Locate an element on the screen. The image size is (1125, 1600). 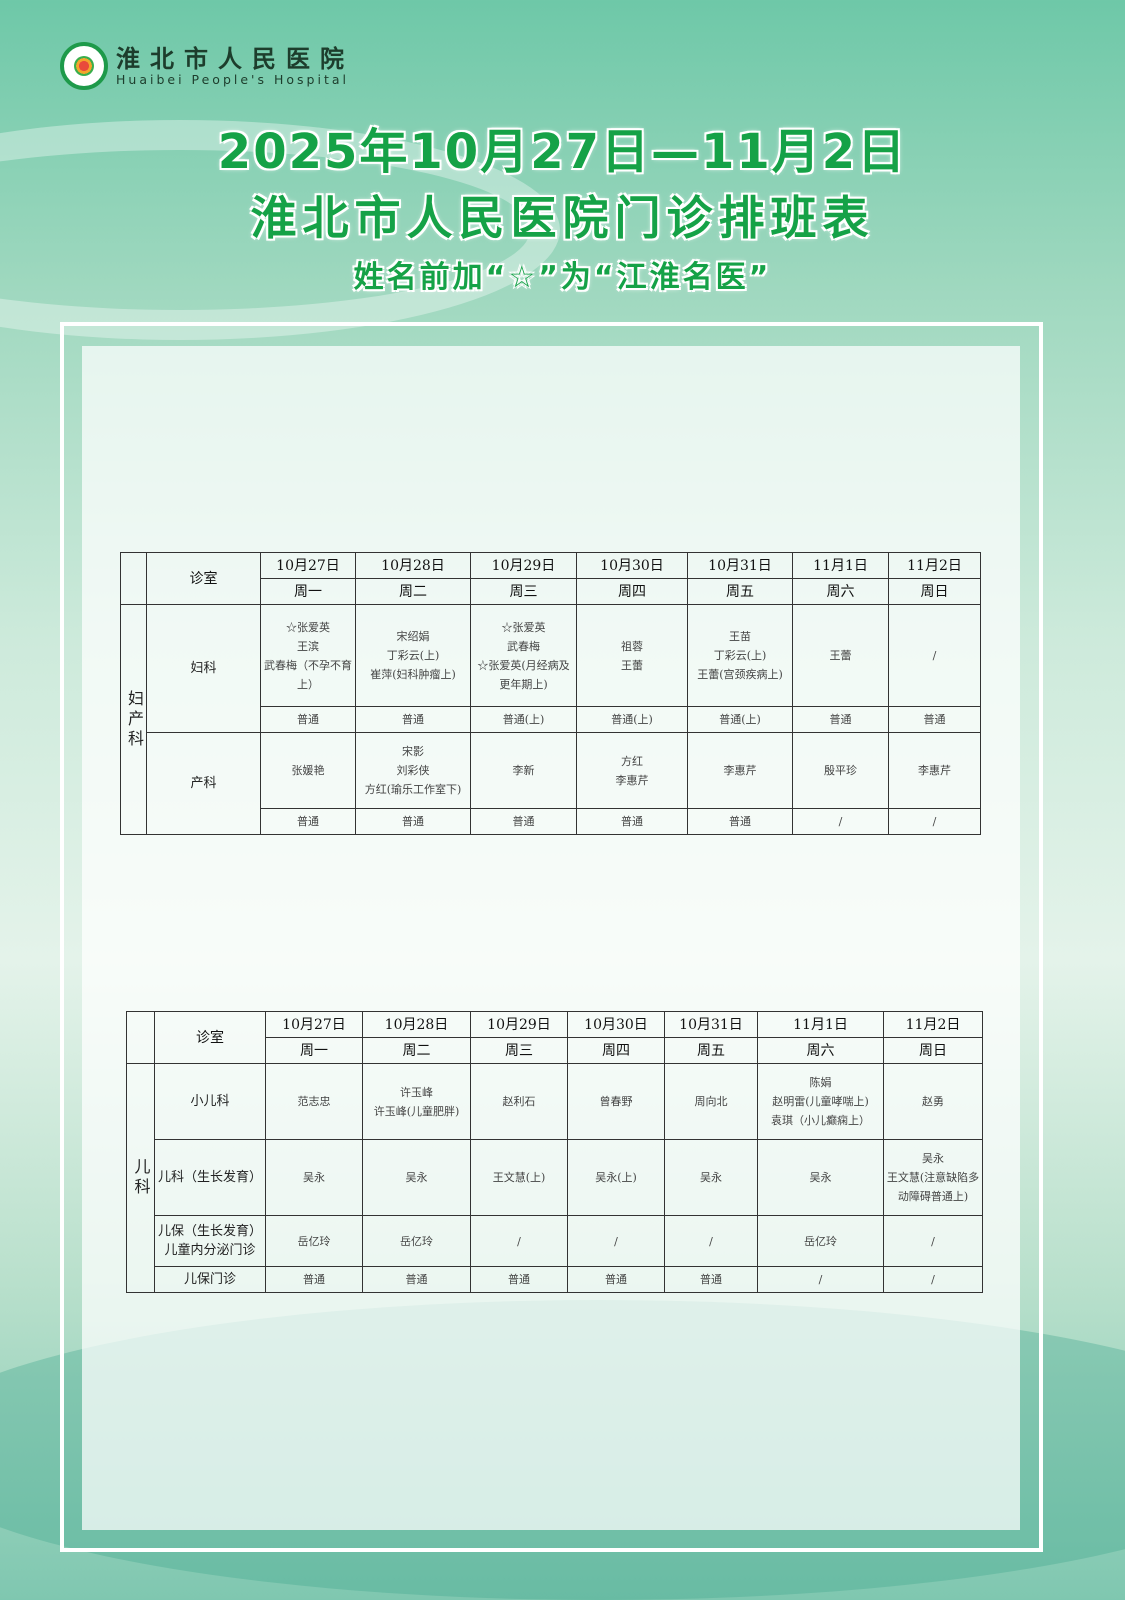
schedule-entry: 武春梅 is located at coordinates (523, 646).